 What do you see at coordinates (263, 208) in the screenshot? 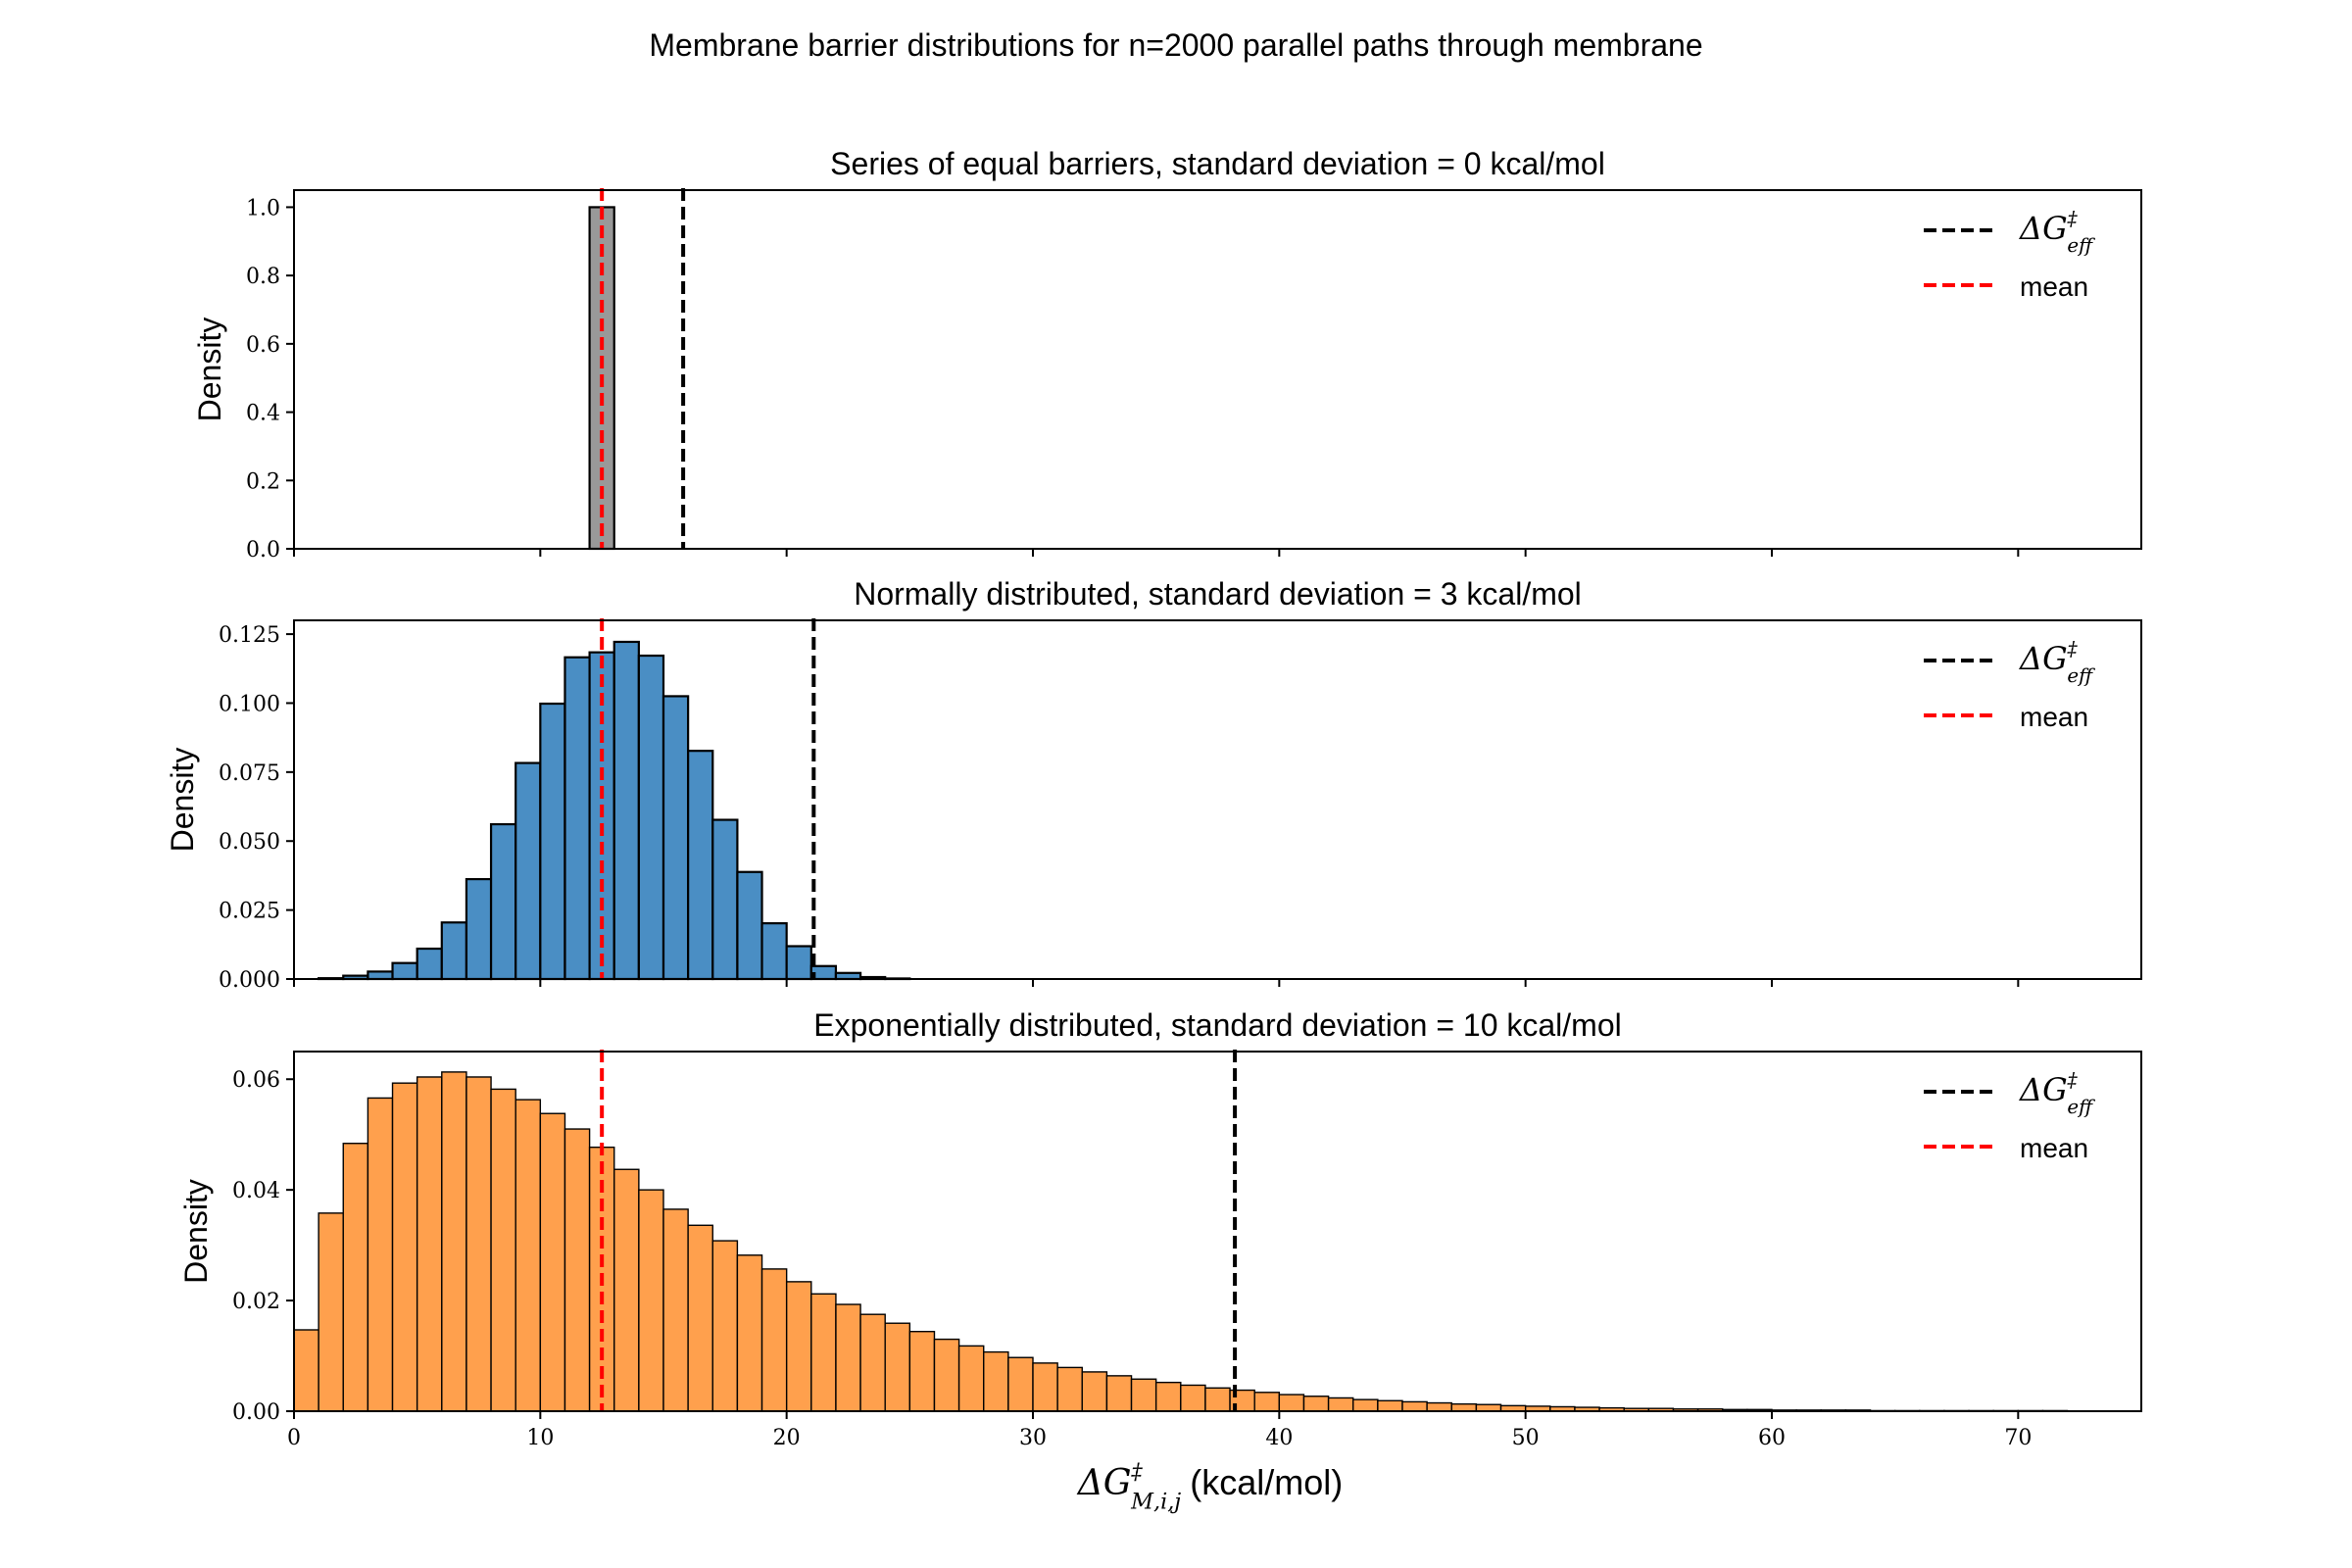
I see `y-tick-label: 1.0` at bounding box center [263, 208].